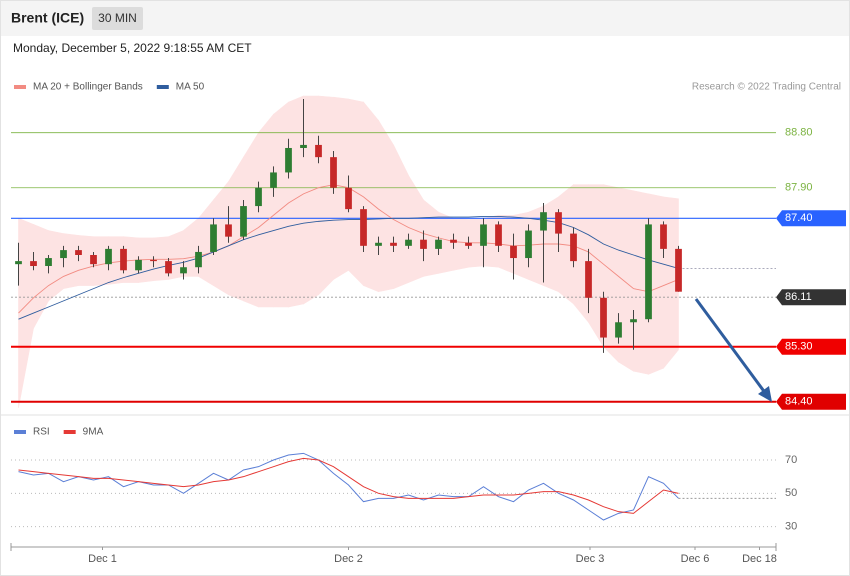 This screenshot has width=850, height=576. Describe the element at coordinates (93, 432) in the screenshot. I see `legend-label: 9MA` at that location.